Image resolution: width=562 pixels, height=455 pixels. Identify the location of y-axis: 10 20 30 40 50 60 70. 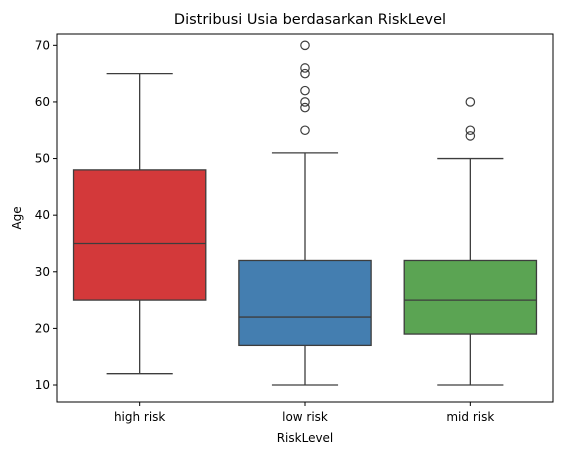
(46, 215).